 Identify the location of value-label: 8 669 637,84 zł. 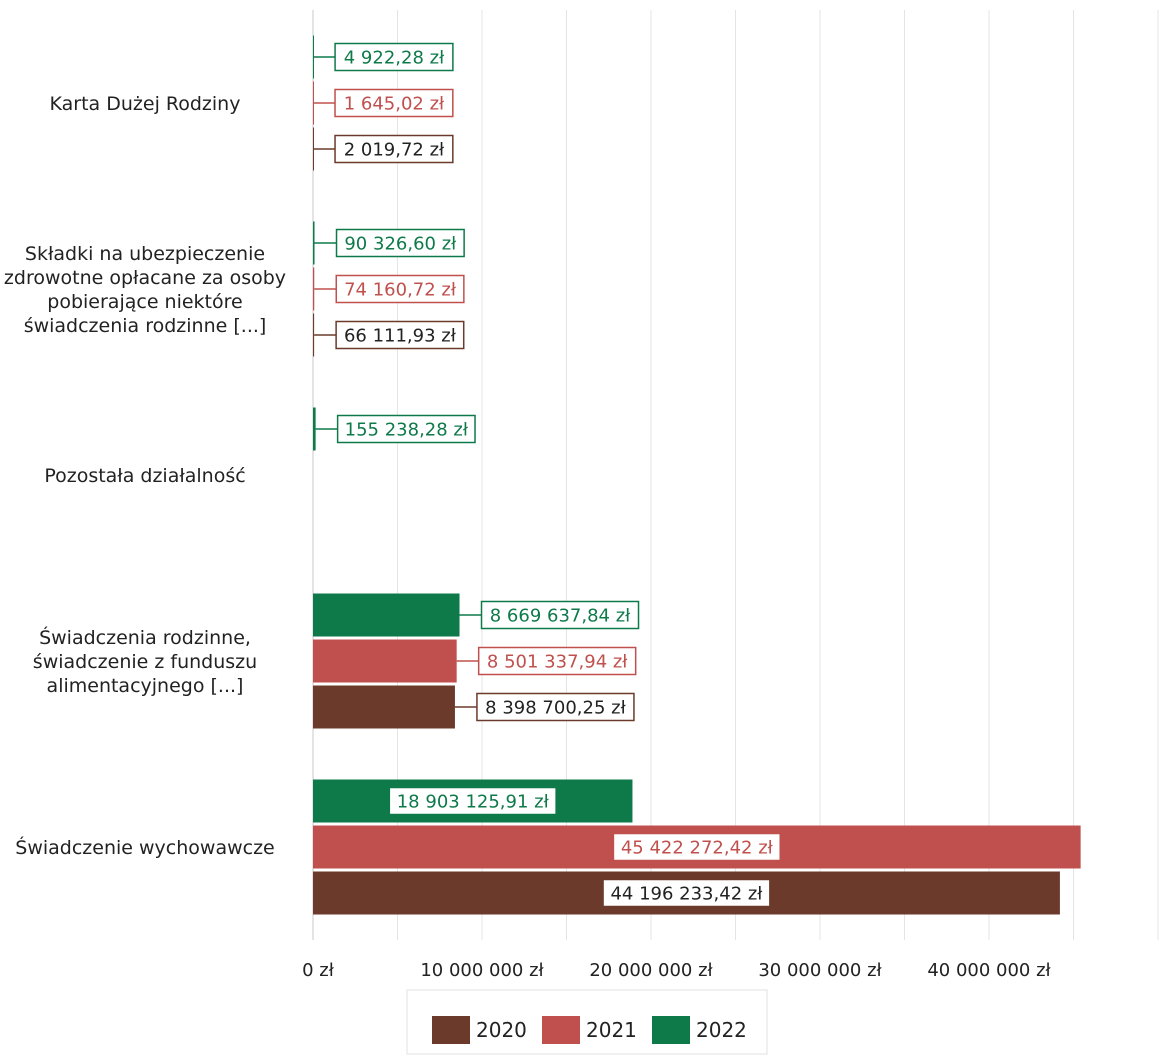
(560, 616).